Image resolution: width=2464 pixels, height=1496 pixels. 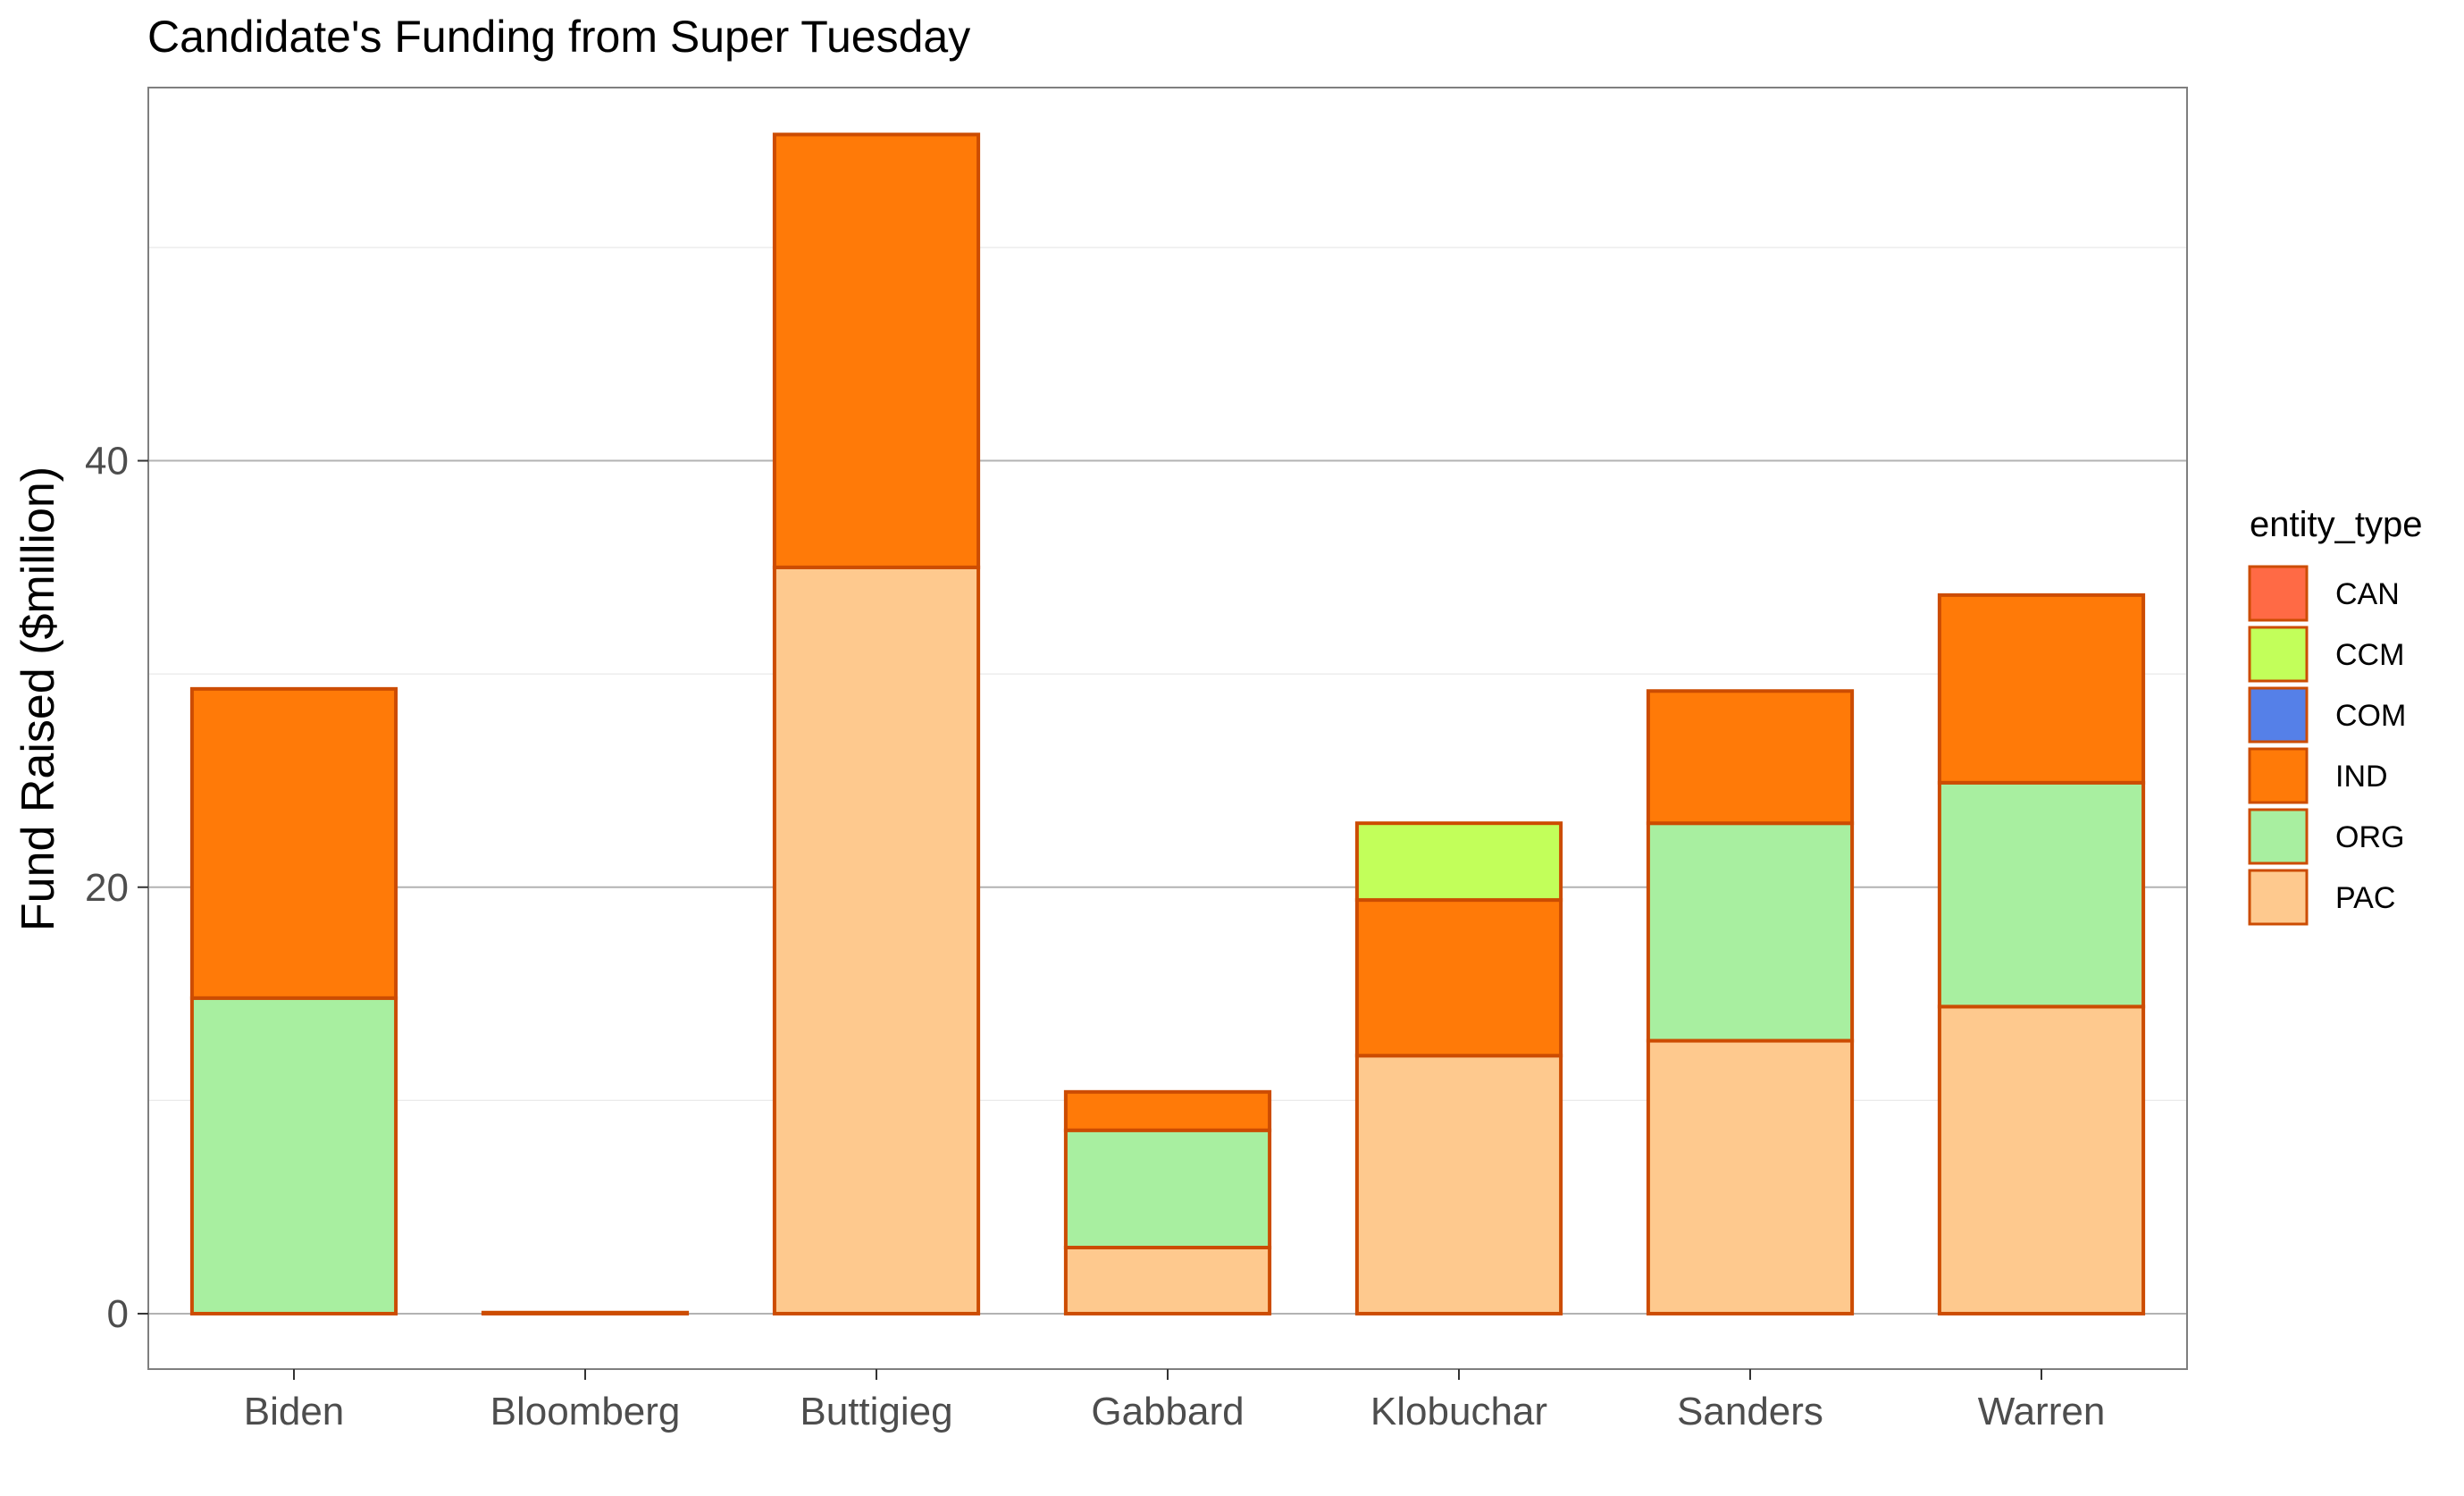 I want to click on bar-bloomberg-ind, so click(x=585, y=1312).